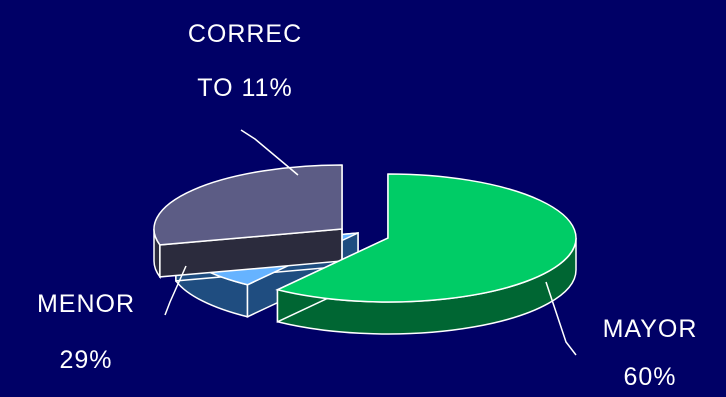 This screenshot has width=726, height=397. I want to click on slice-menor, so click(248, 222).